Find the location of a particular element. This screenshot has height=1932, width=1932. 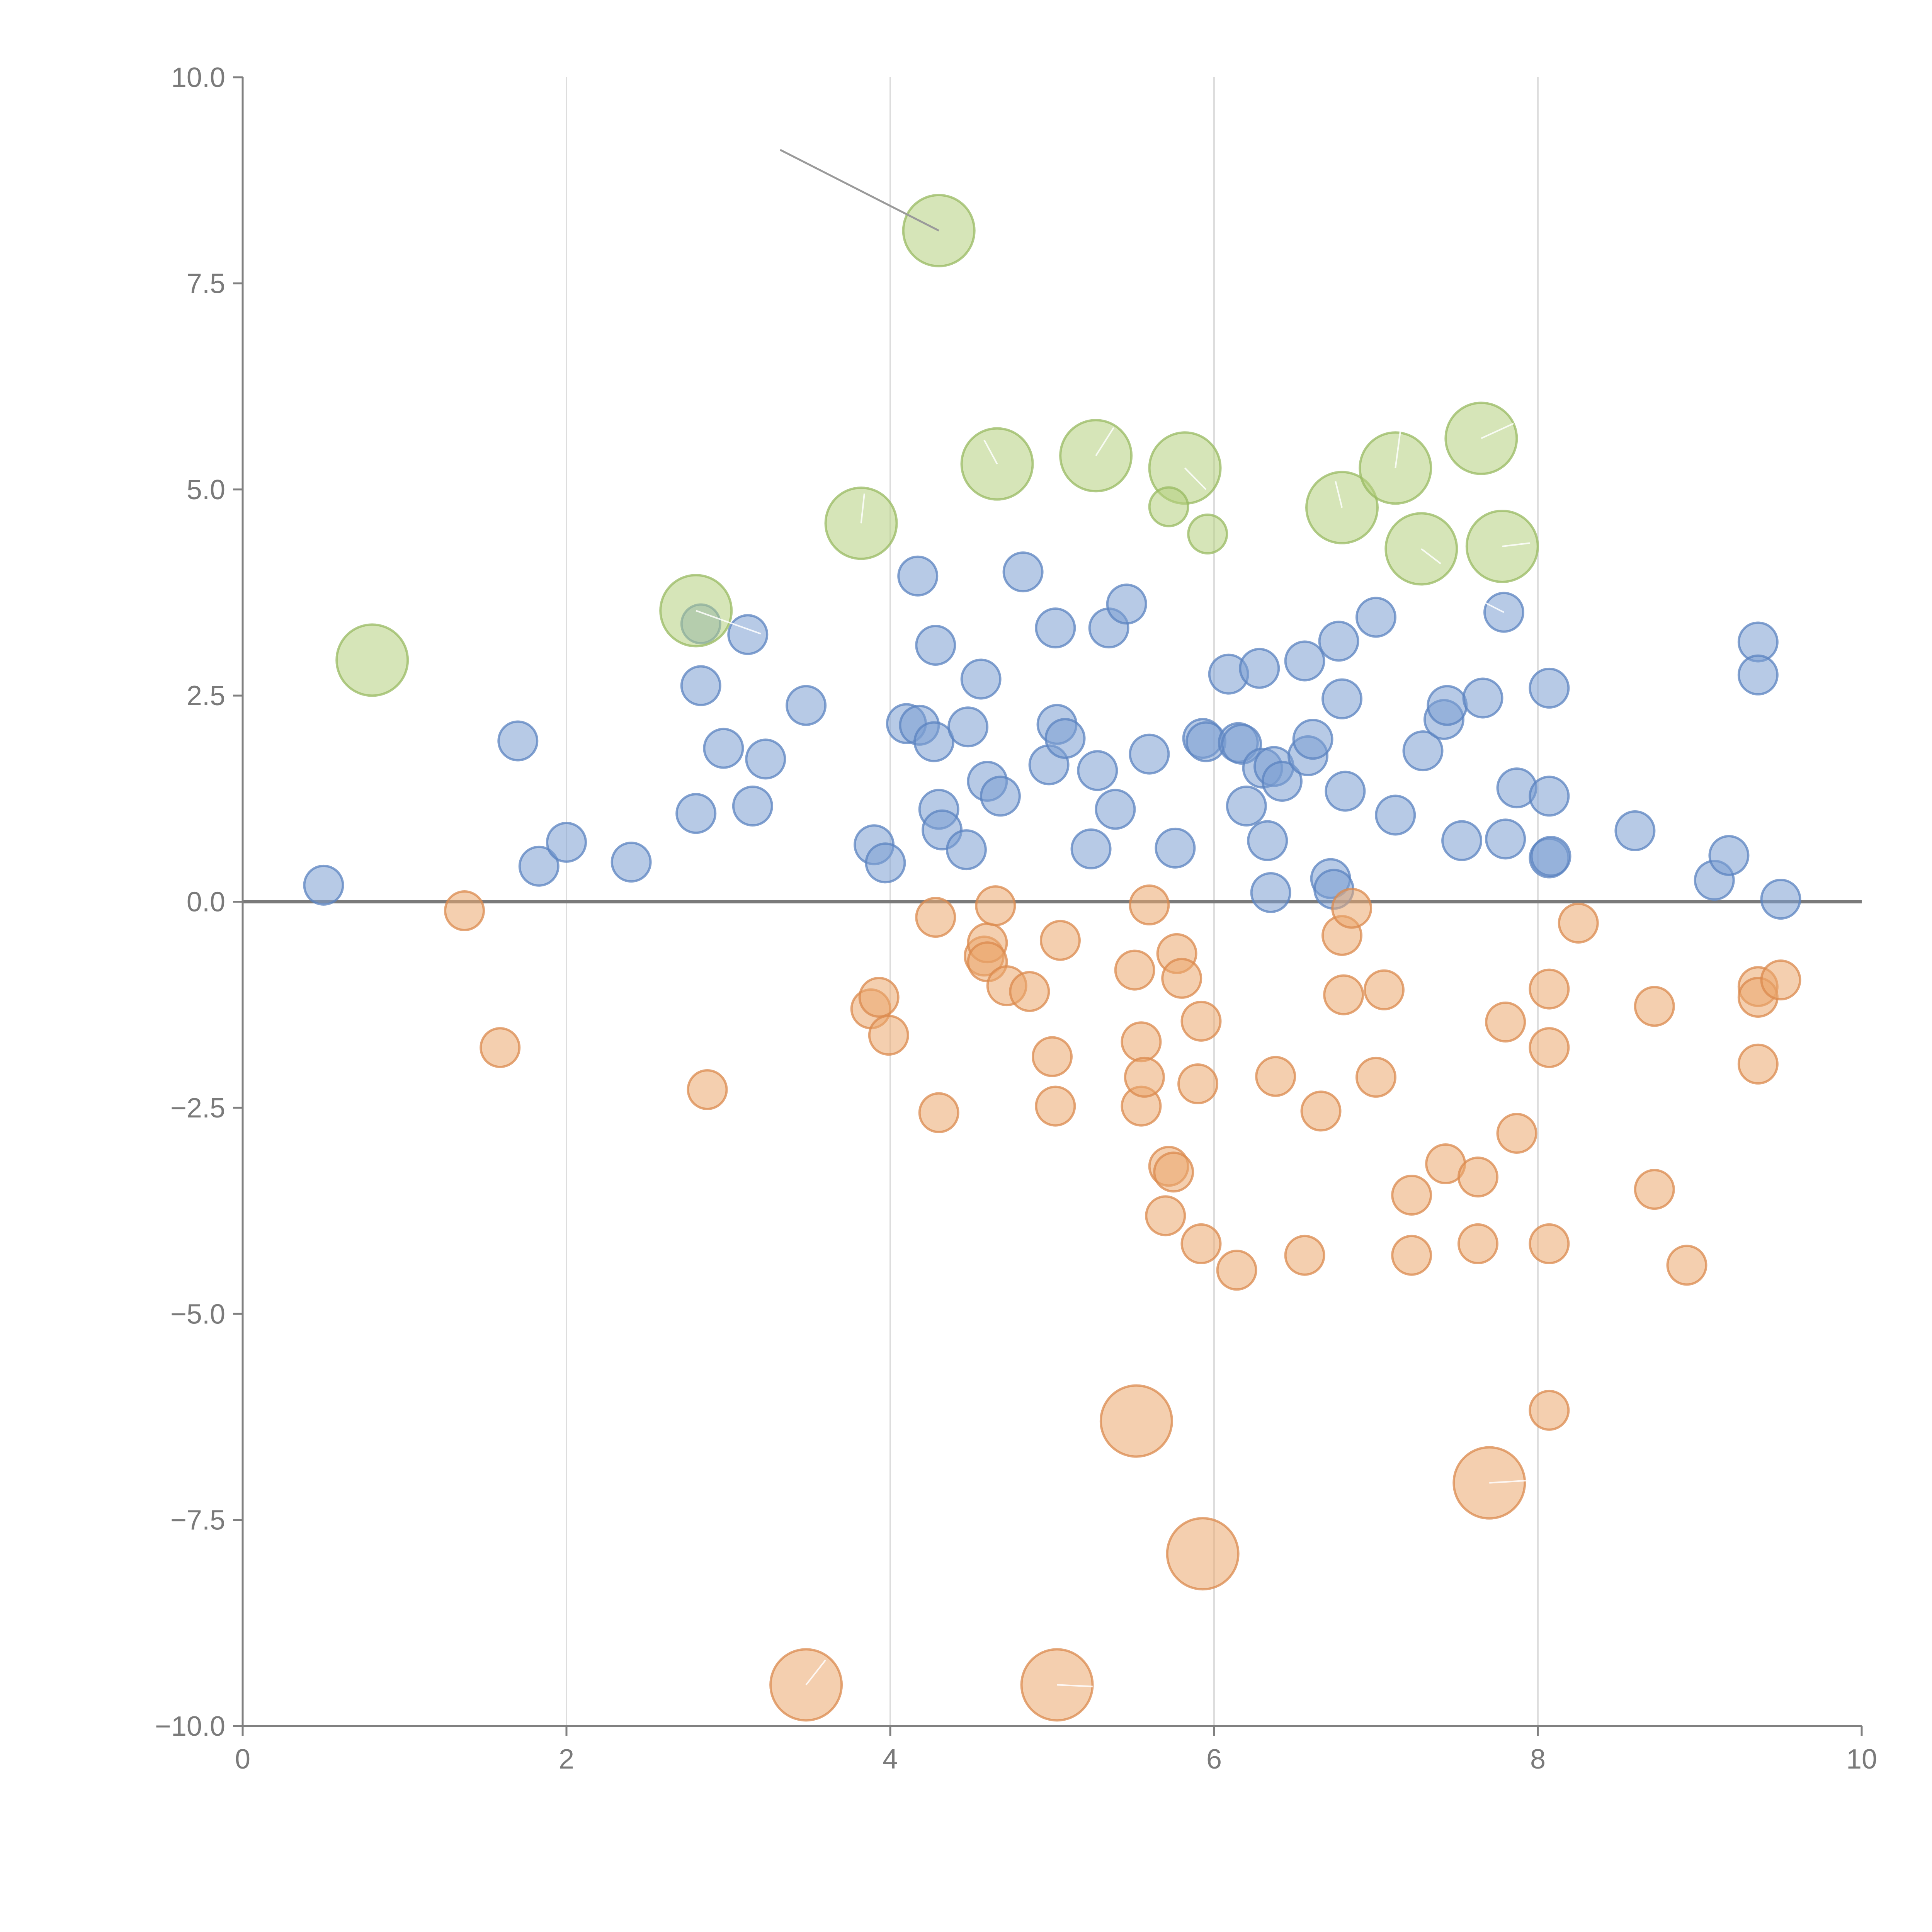

green-point is located at coordinates (372, 660).